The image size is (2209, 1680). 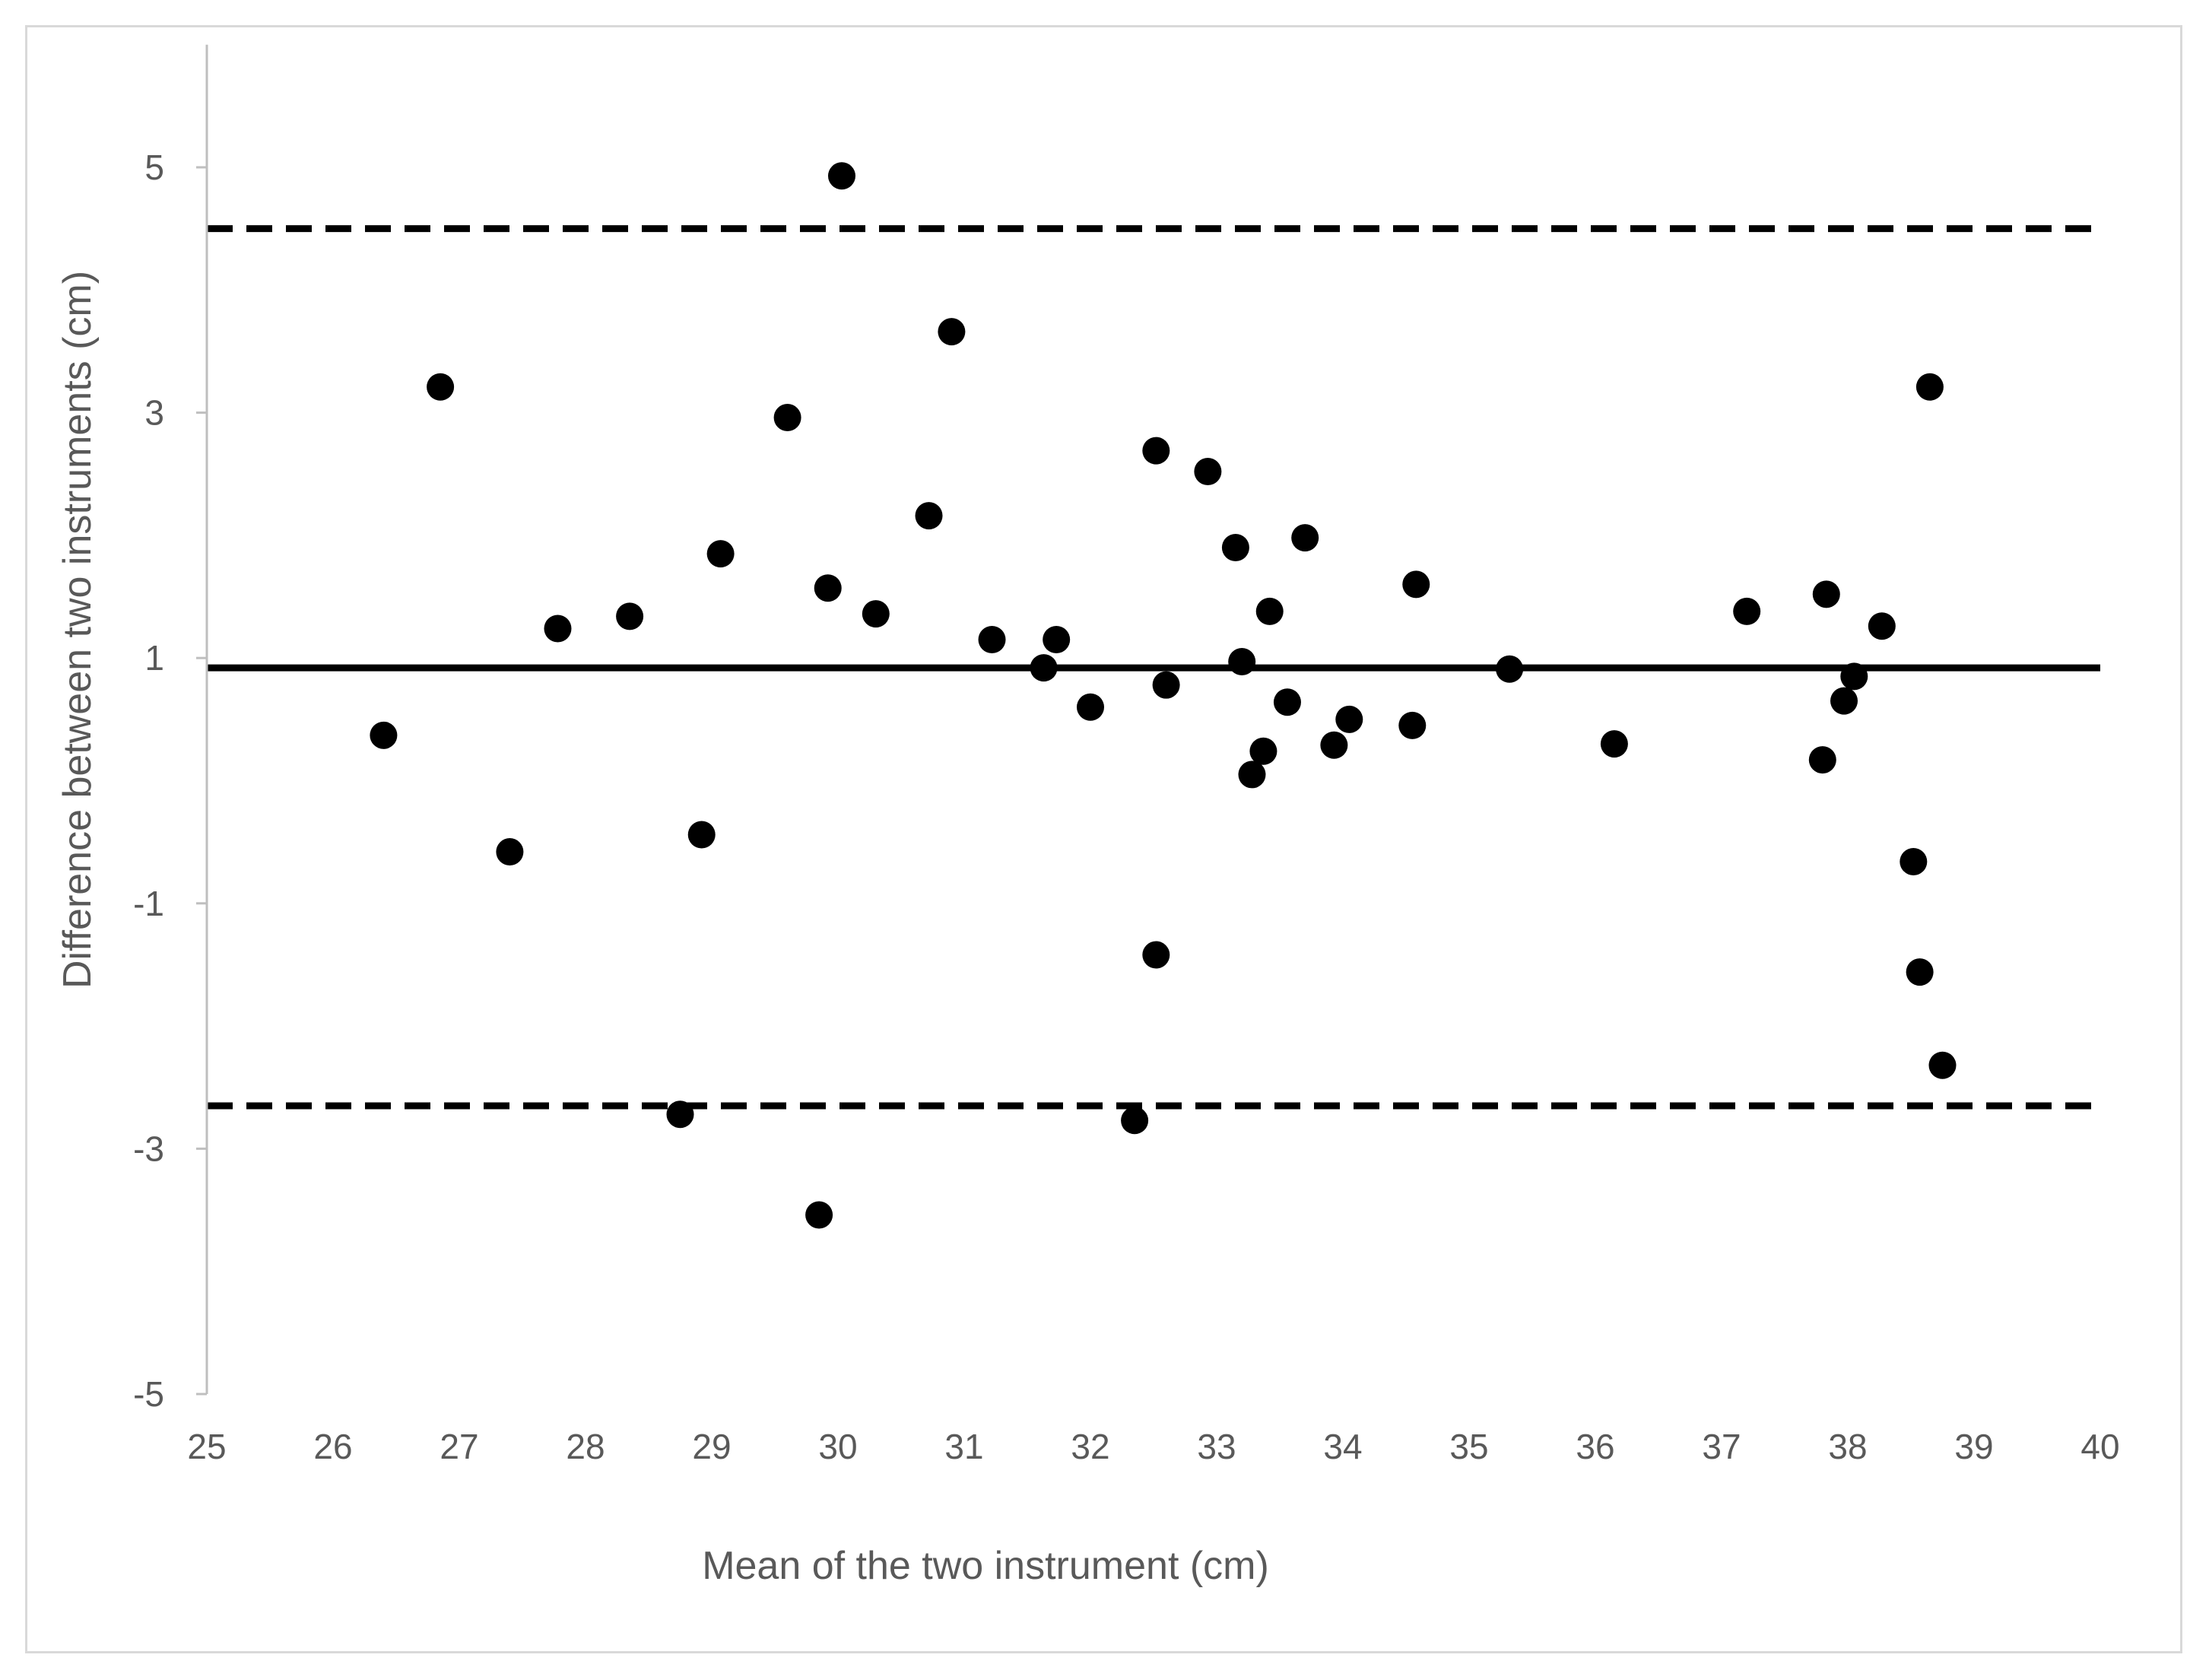 I want to click on x-tick-label: 26, so click(x=332, y=1446).